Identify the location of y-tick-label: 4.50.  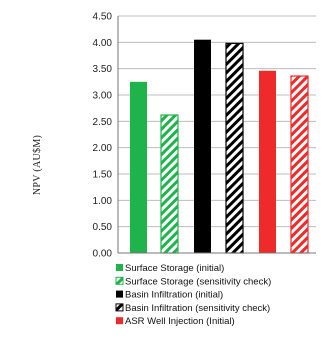
(103, 17).